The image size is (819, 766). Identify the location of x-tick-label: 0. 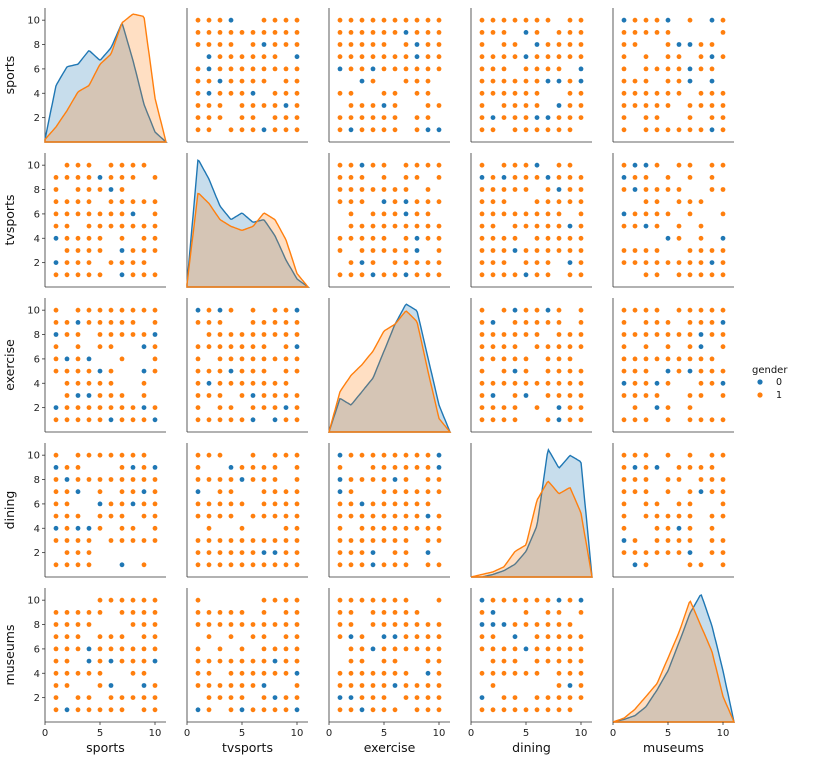
(45, 733).